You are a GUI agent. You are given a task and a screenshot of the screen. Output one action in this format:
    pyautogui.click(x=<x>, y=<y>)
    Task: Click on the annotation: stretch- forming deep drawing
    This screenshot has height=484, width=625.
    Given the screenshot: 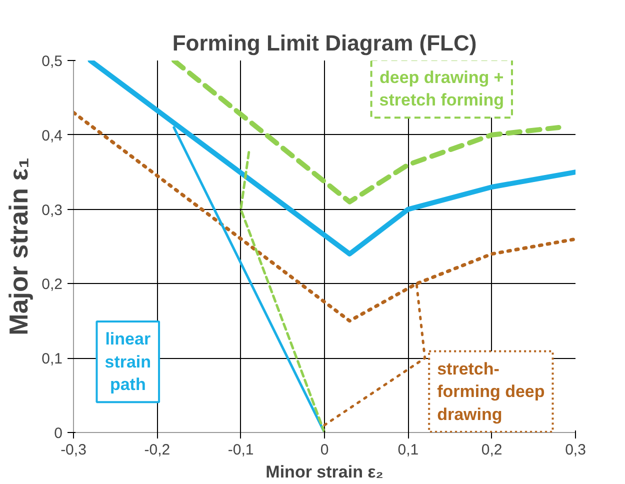 What is the action you would take?
    pyautogui.click(x=491, y=391)
    